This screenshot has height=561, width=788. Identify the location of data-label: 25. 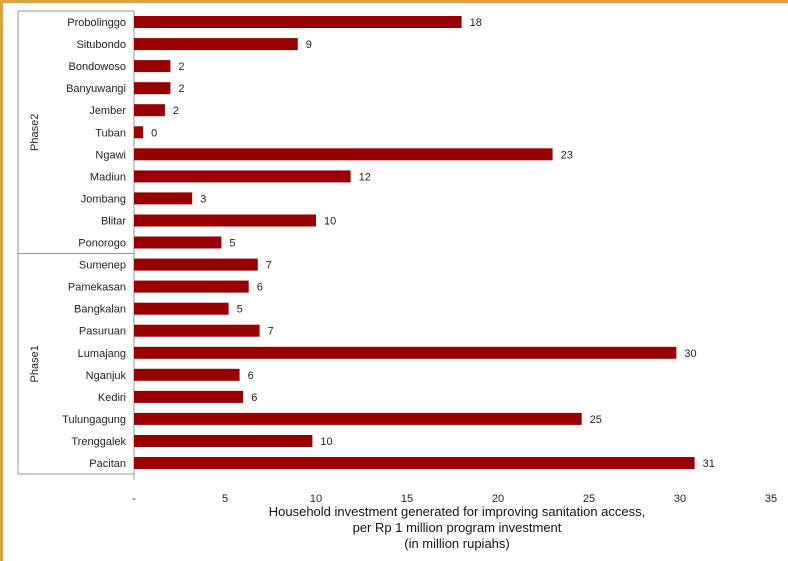
(596, 420).